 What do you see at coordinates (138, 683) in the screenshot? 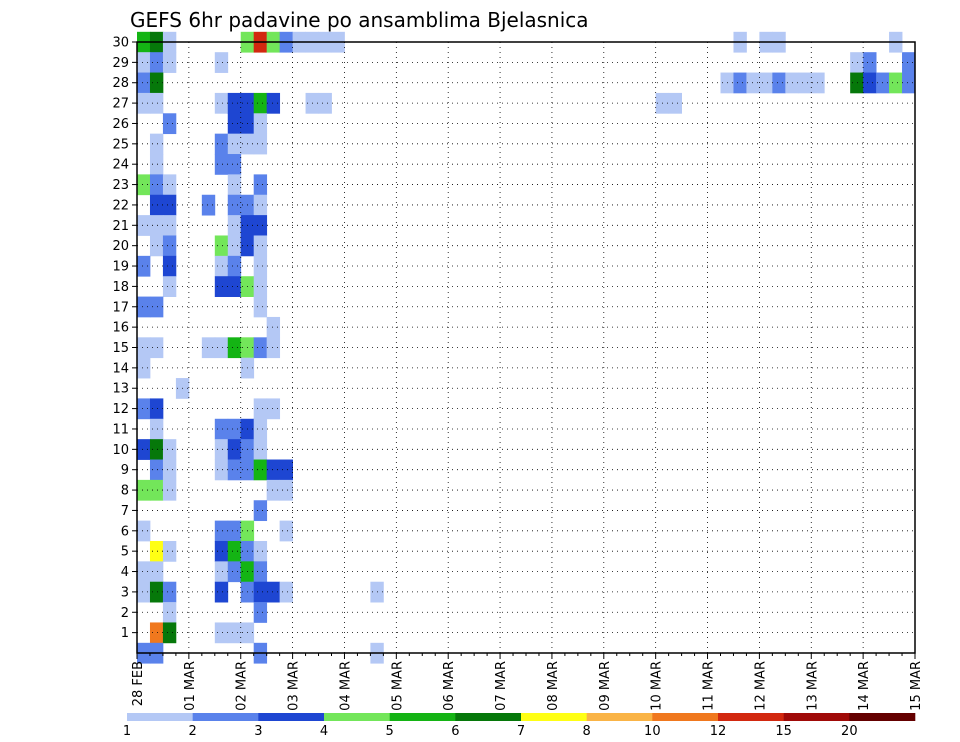
I see `x-tick-label: 28 FEB` at bounding box center [138, 683].